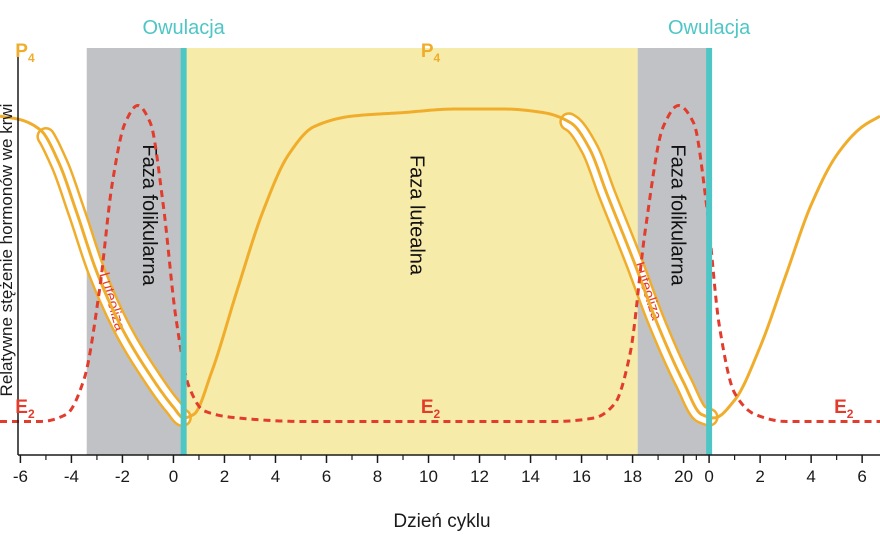 The width and height of the screenshot is (880, 540). What do you see at coordinates (122, 476) in the screenshot?
I see `x-tick-label-2: -2` at bounding box center [122, 476].